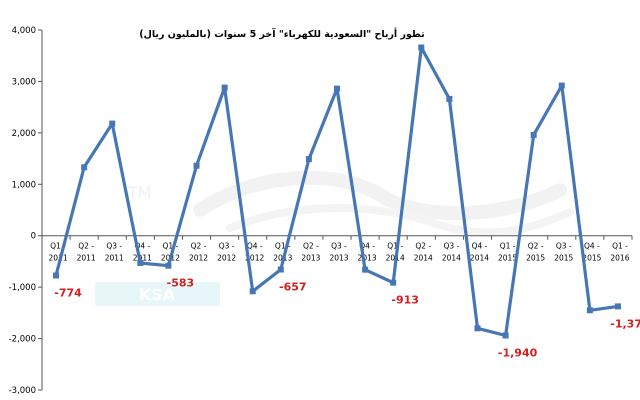 The width and height of the screenshot is (640, 400). I want to click on x-tick-label: Q2 -2015, so click(535, 252).